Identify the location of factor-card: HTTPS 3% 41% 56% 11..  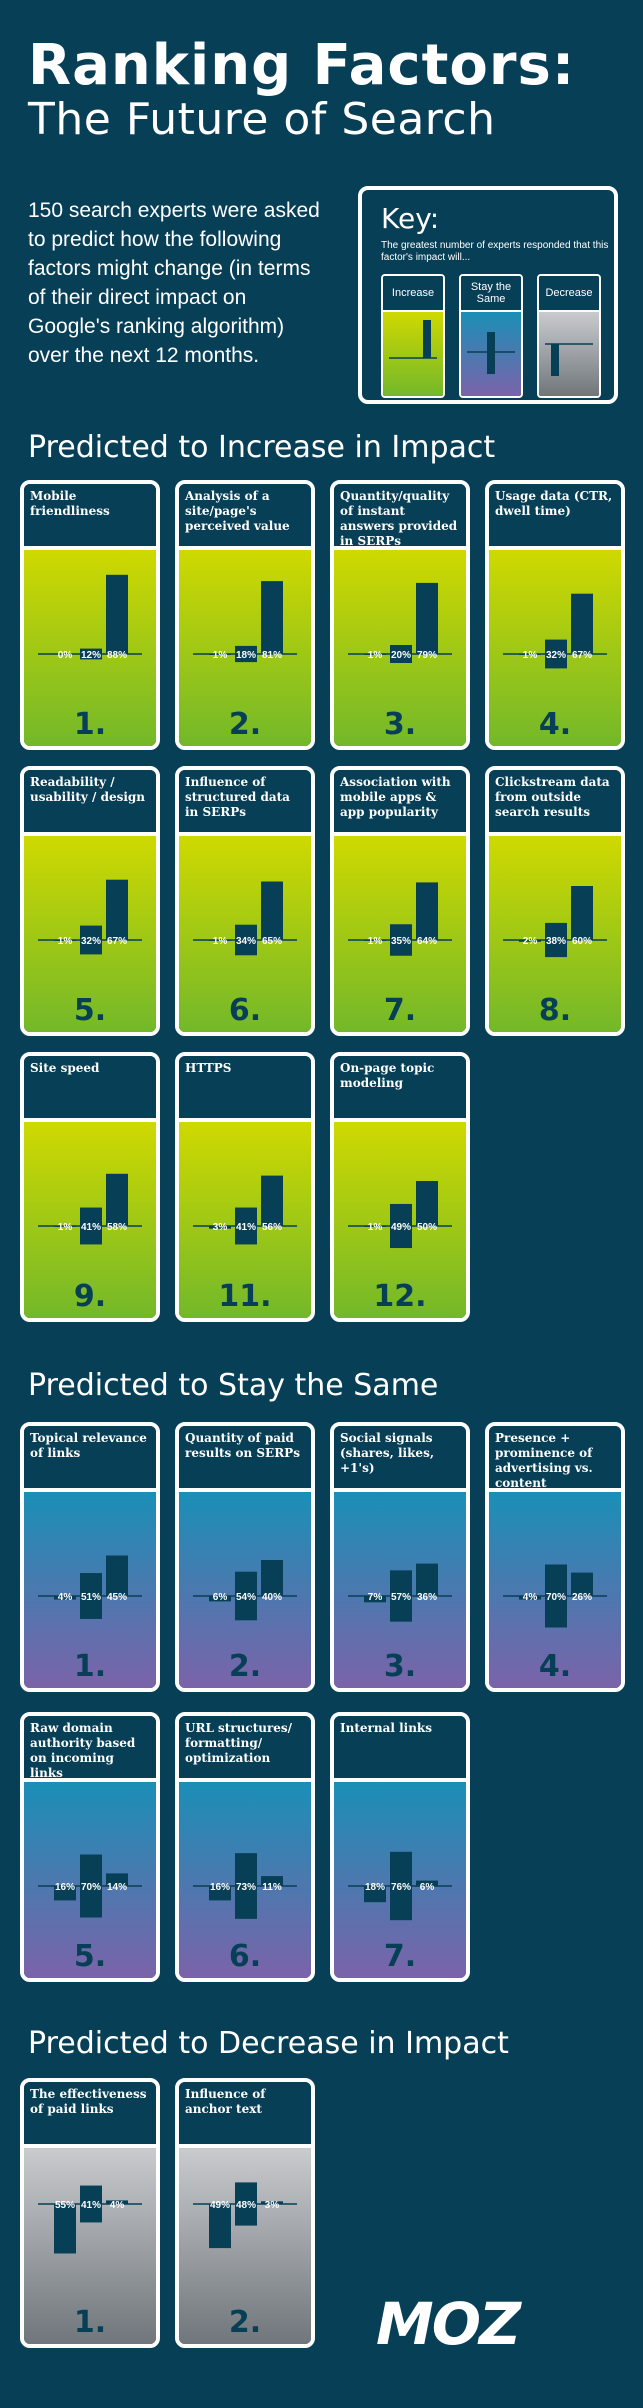
(245, 1187).